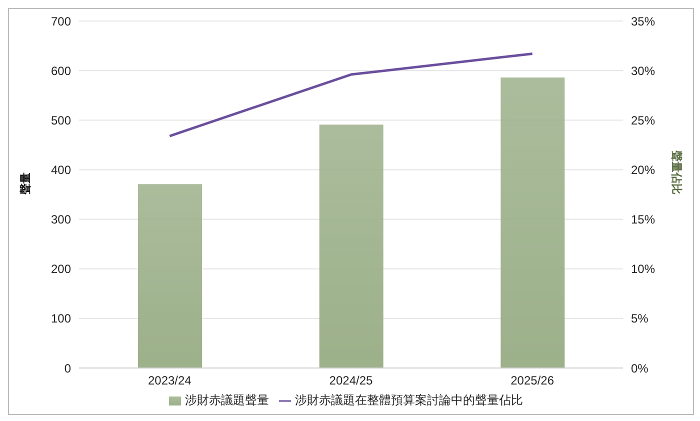  I want to click on y-axis-title: 聲量, so click(25, 184).